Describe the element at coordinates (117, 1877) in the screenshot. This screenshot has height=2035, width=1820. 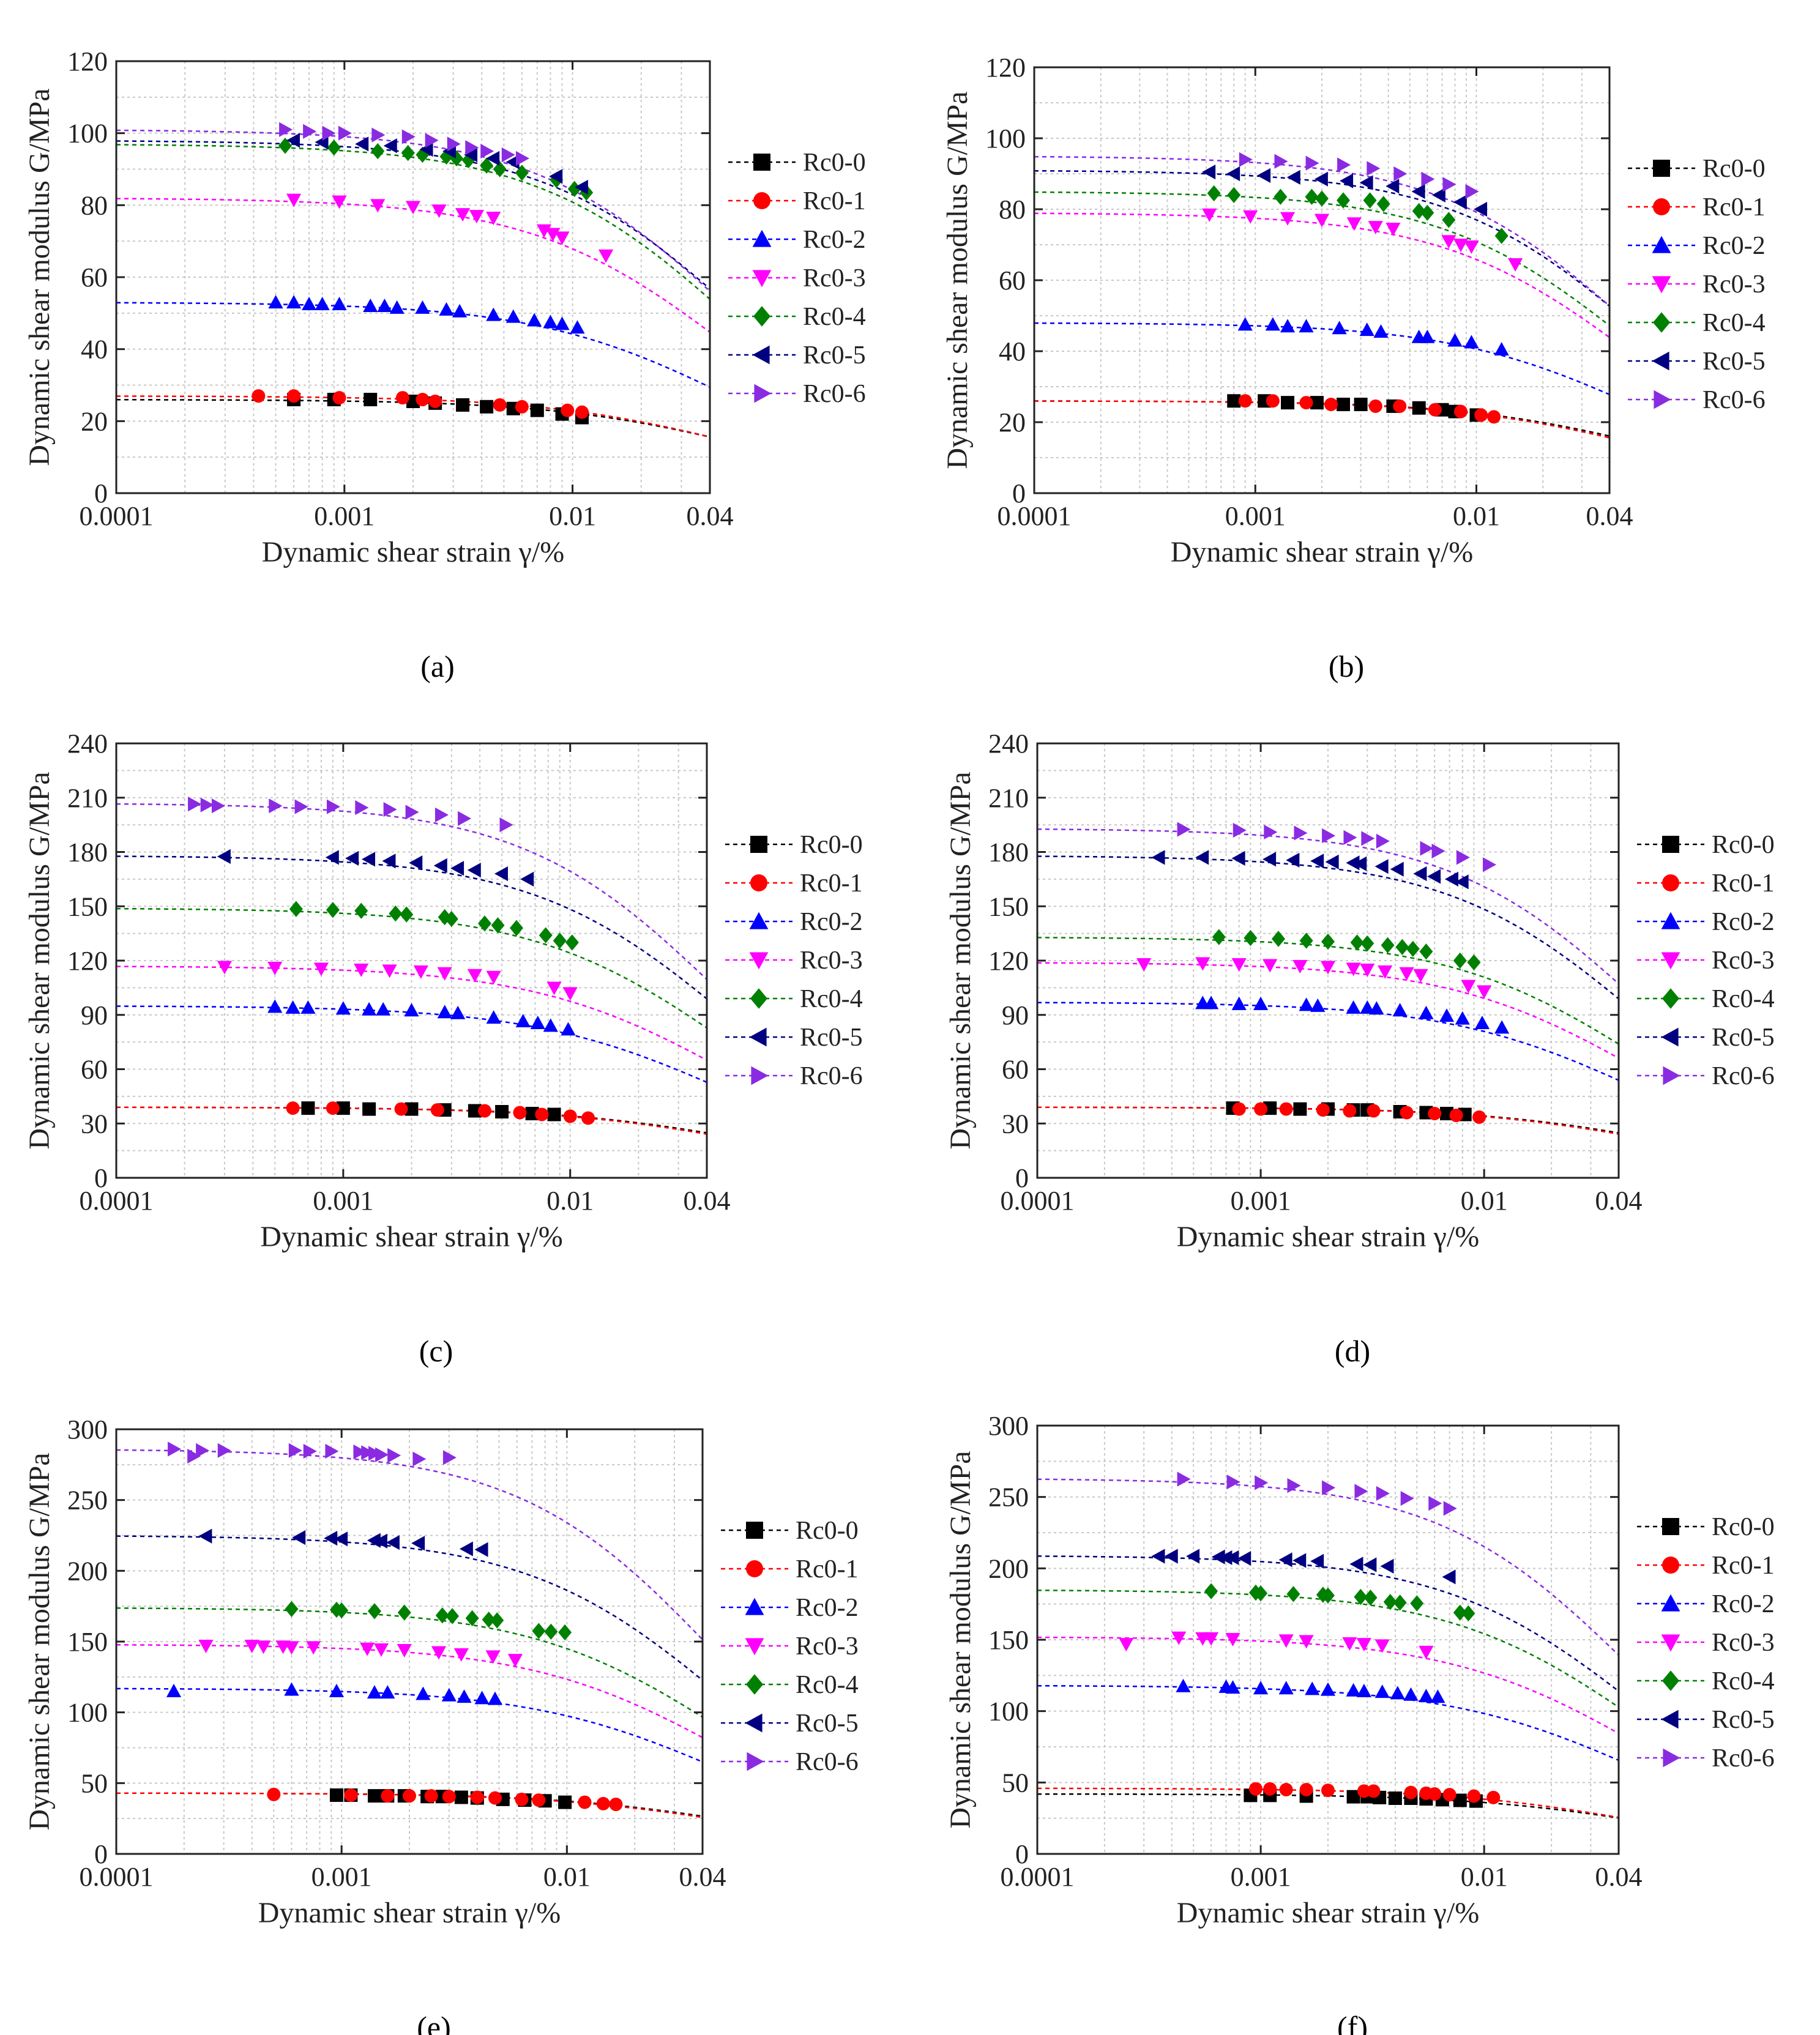
I see `x-tick-label: 0.0001` at that location.